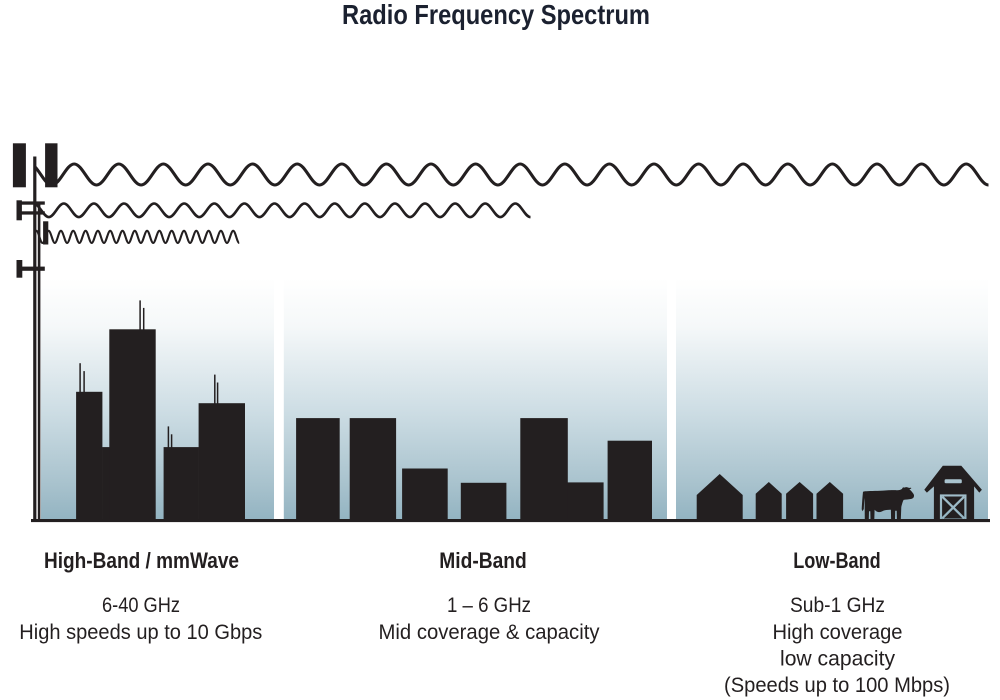  I want to click on svg-text: Low-Band, so click(837, 560).